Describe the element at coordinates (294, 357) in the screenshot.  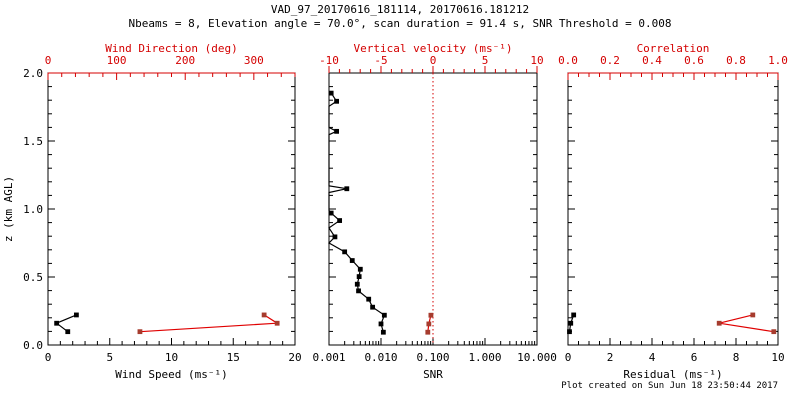
I see `svg-text: 20` at that location.